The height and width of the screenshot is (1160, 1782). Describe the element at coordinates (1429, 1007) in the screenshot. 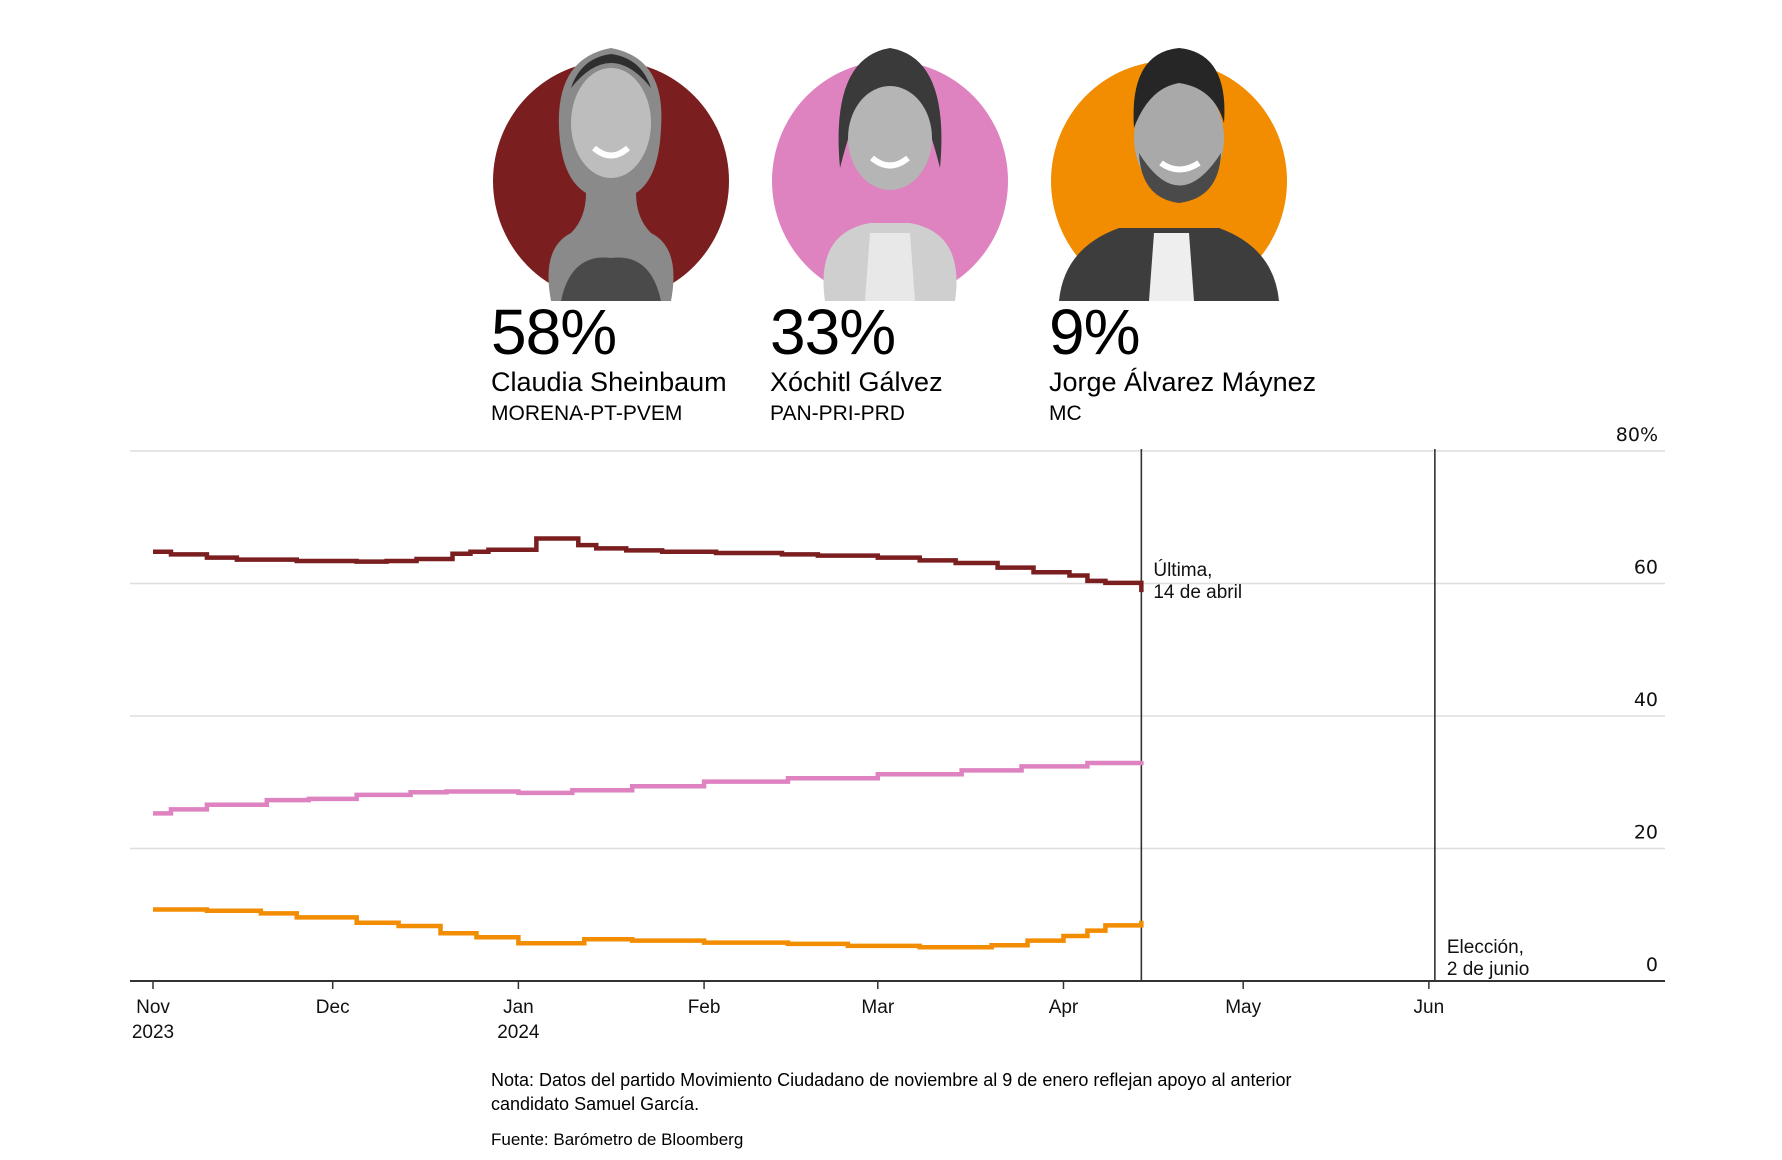

I see `x-tick-label: Jun` at that location.